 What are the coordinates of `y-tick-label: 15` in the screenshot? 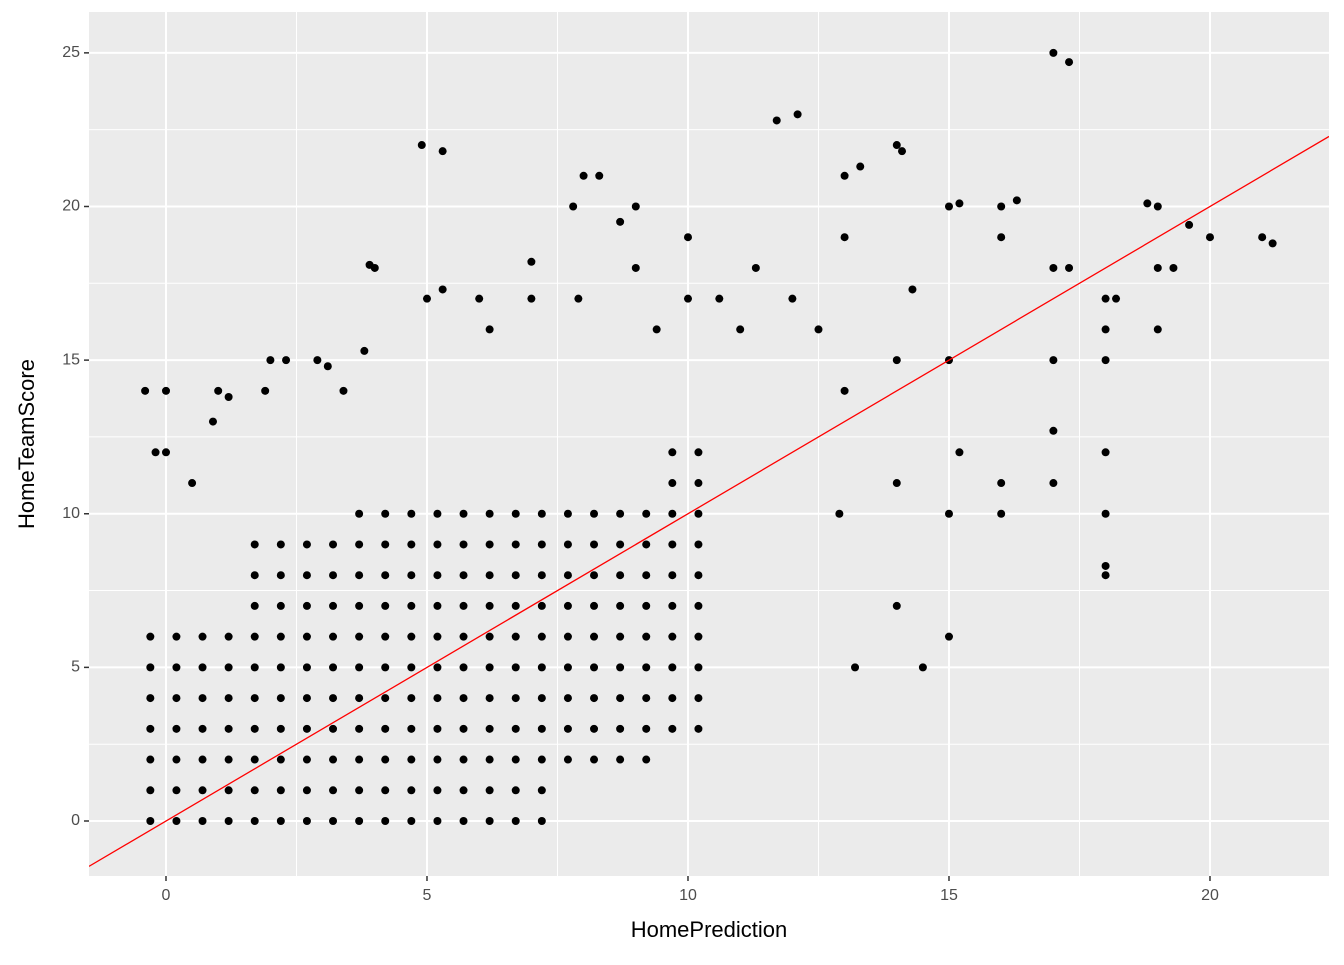 It's located at (71, 359).